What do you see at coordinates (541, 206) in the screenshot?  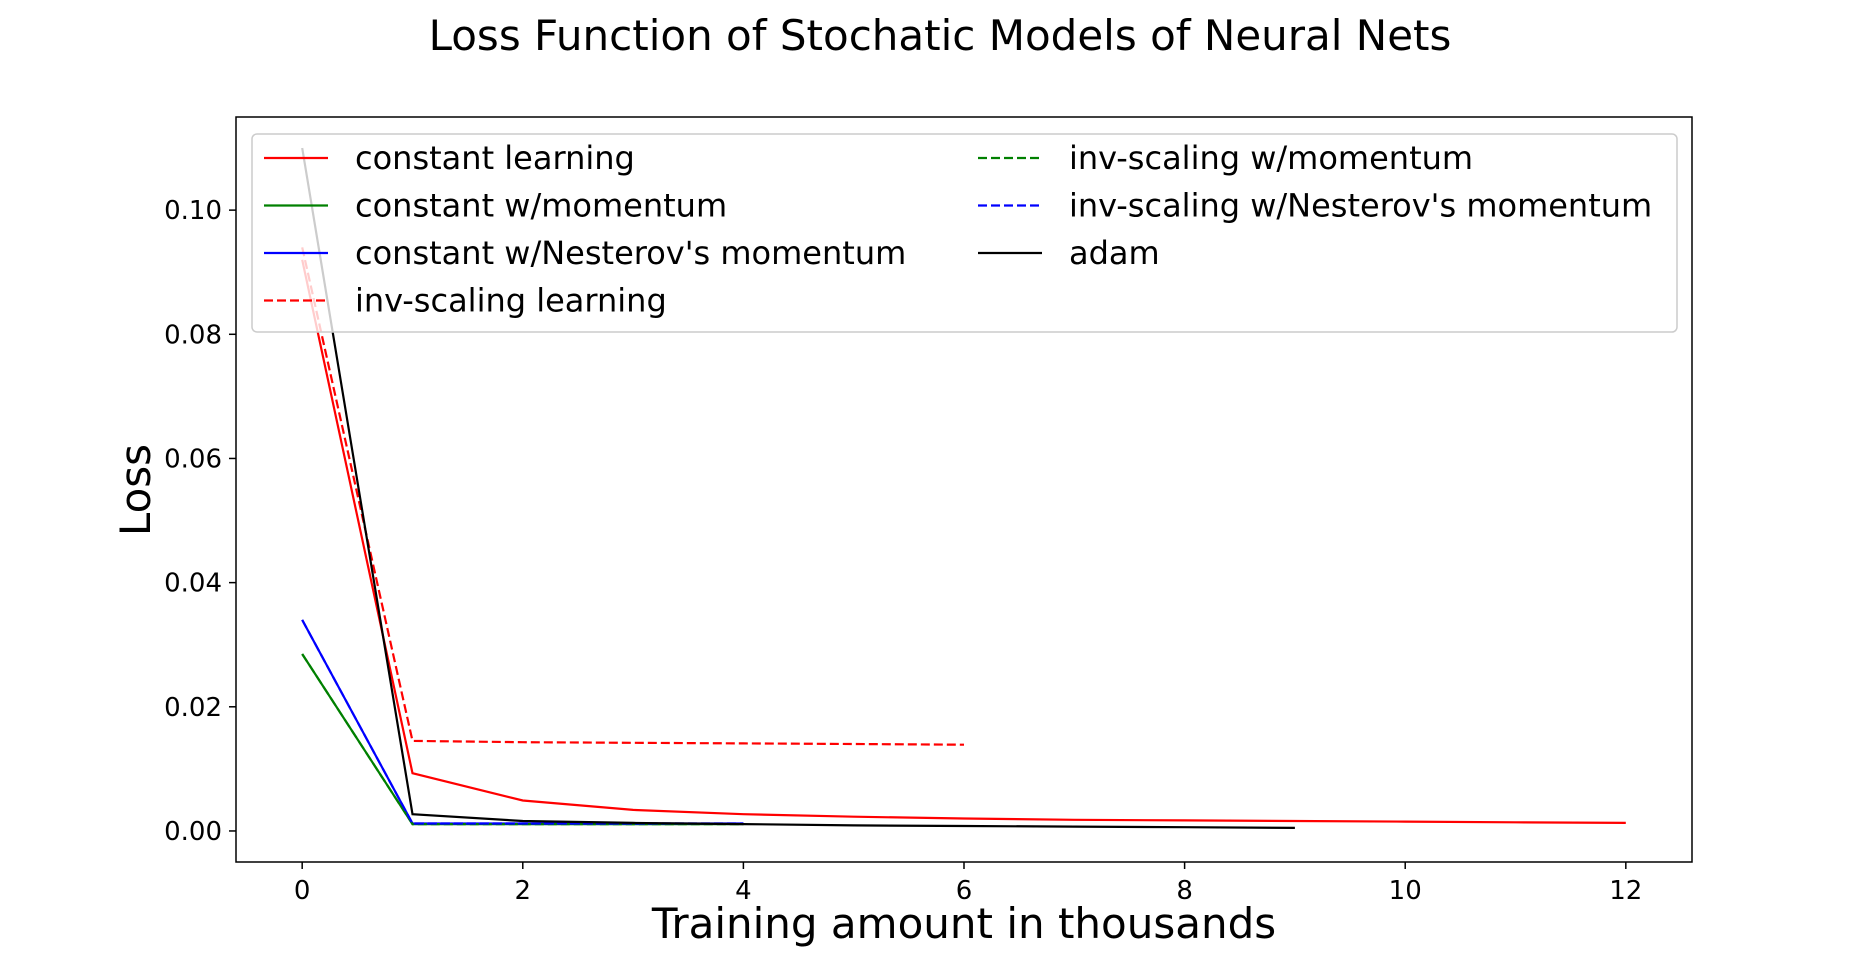 I see `legend-label-1: constant w/momentum` at bounding box center [541, 206].